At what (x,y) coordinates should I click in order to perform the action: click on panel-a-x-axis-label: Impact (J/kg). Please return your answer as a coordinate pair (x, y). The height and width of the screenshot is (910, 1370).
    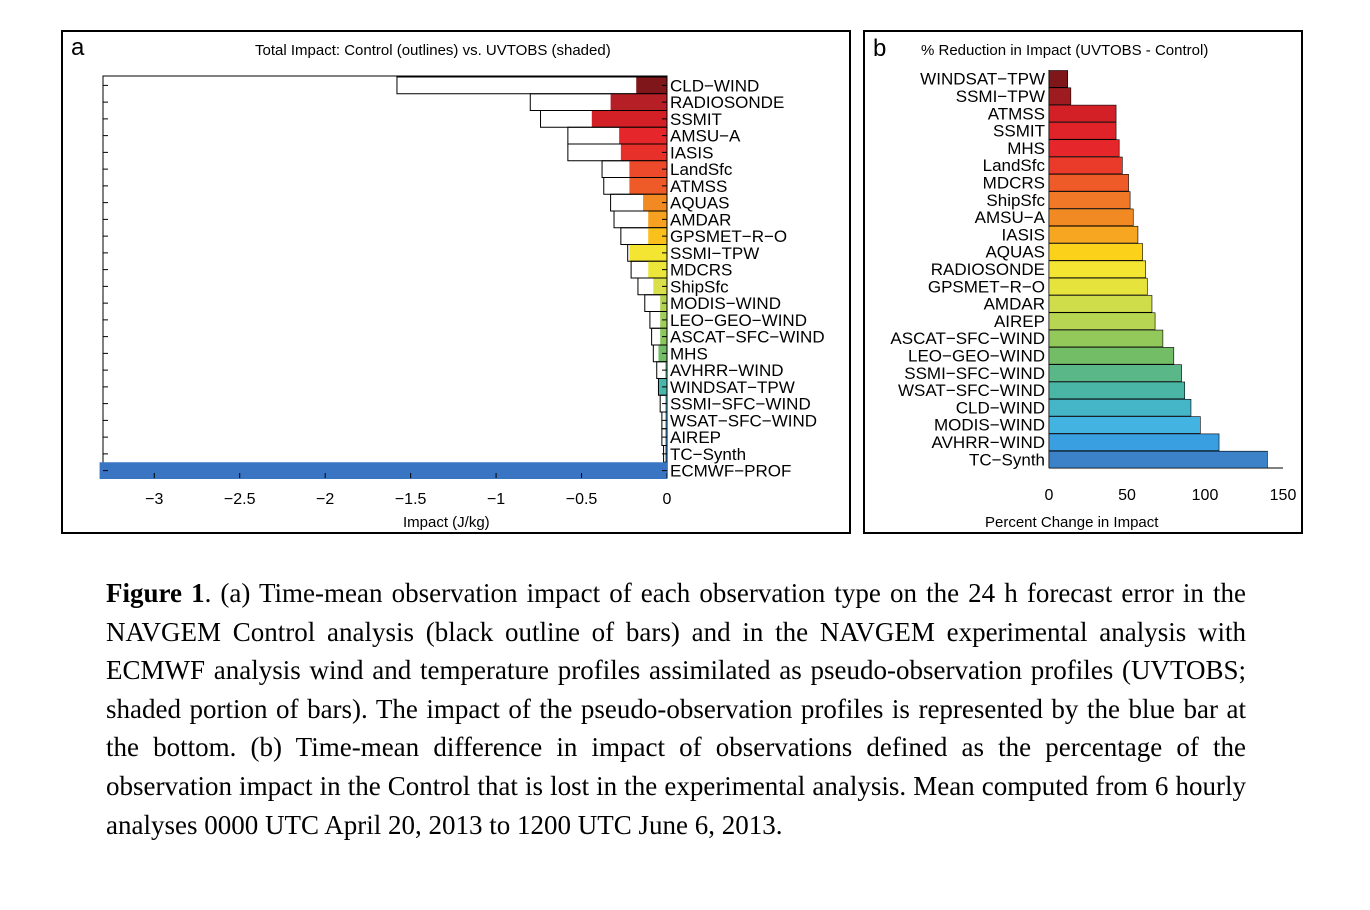
    Looking at the image, I should click on (446, 522).